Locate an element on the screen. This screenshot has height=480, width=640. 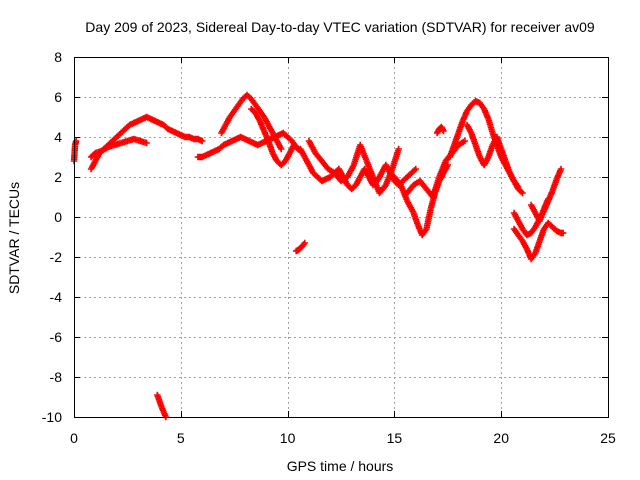
y-tick-label: -6 is located at coordinates (56, 337).